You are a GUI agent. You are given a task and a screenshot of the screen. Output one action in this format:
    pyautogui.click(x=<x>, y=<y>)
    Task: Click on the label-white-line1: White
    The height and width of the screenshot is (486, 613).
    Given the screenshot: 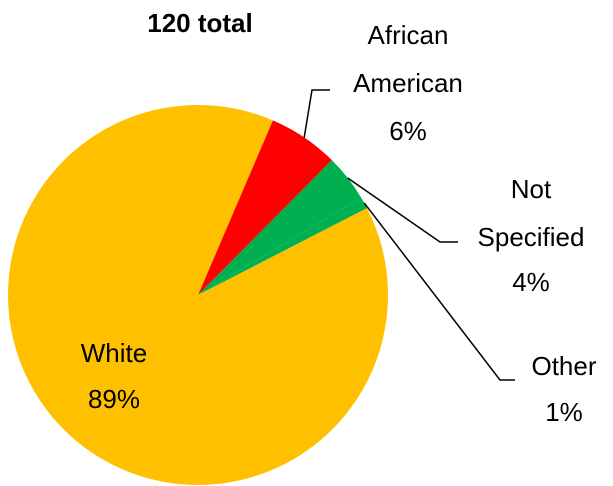 What is the action you would take?
    pyautogui.click(x=114, y=353)
    